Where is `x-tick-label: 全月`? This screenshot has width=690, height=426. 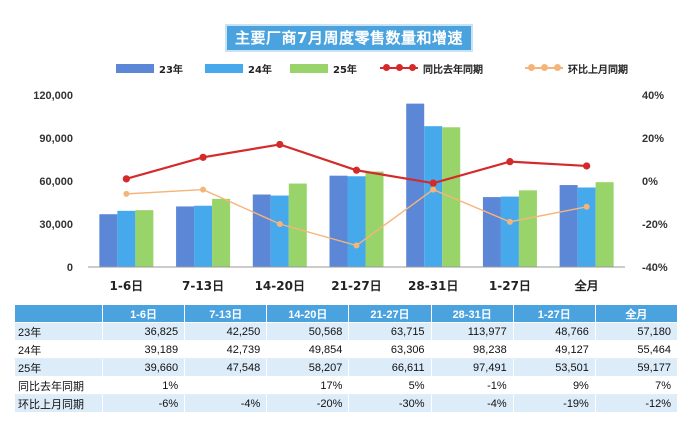 x-tick-label: 全月 is located at coordinates (586, 285).